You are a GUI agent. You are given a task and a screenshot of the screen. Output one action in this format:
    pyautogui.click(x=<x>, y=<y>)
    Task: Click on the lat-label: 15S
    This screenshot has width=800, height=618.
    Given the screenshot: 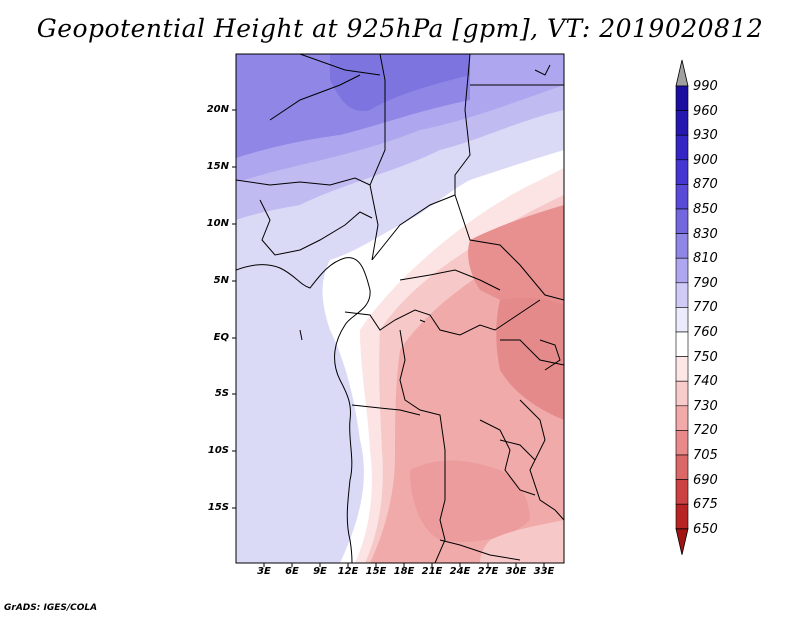 What is the action you would take?
    pyautogui.click(x=218, y=507)
    